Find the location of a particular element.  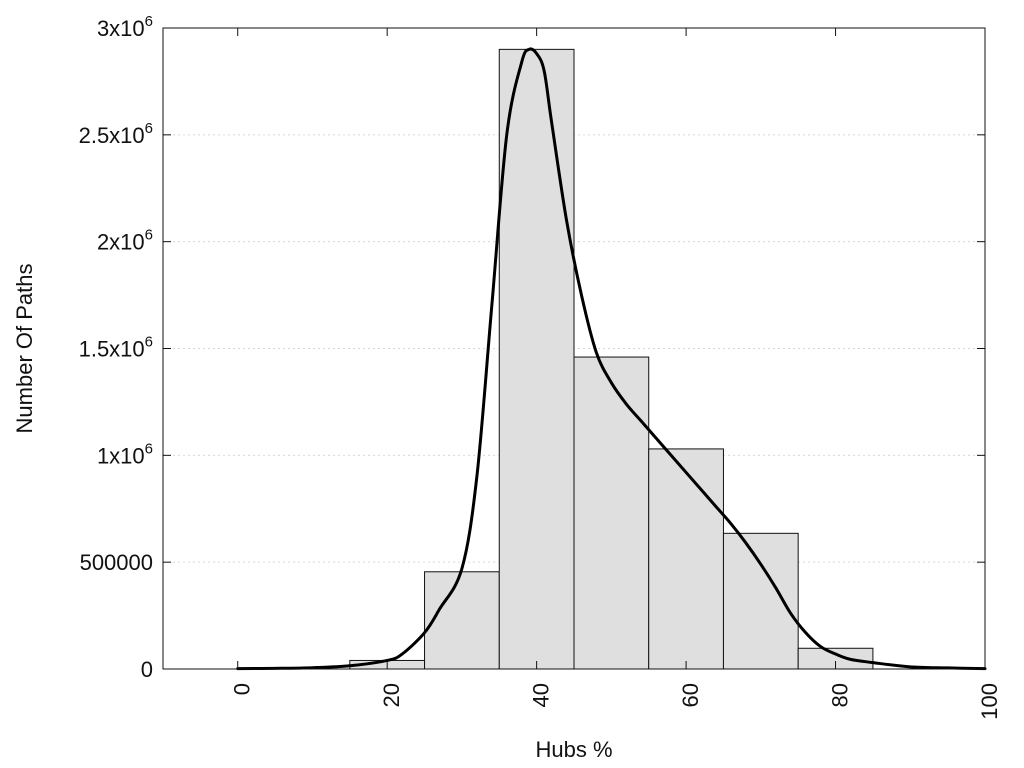

x-tick-label: 100 is located at coordinates (989, 701).